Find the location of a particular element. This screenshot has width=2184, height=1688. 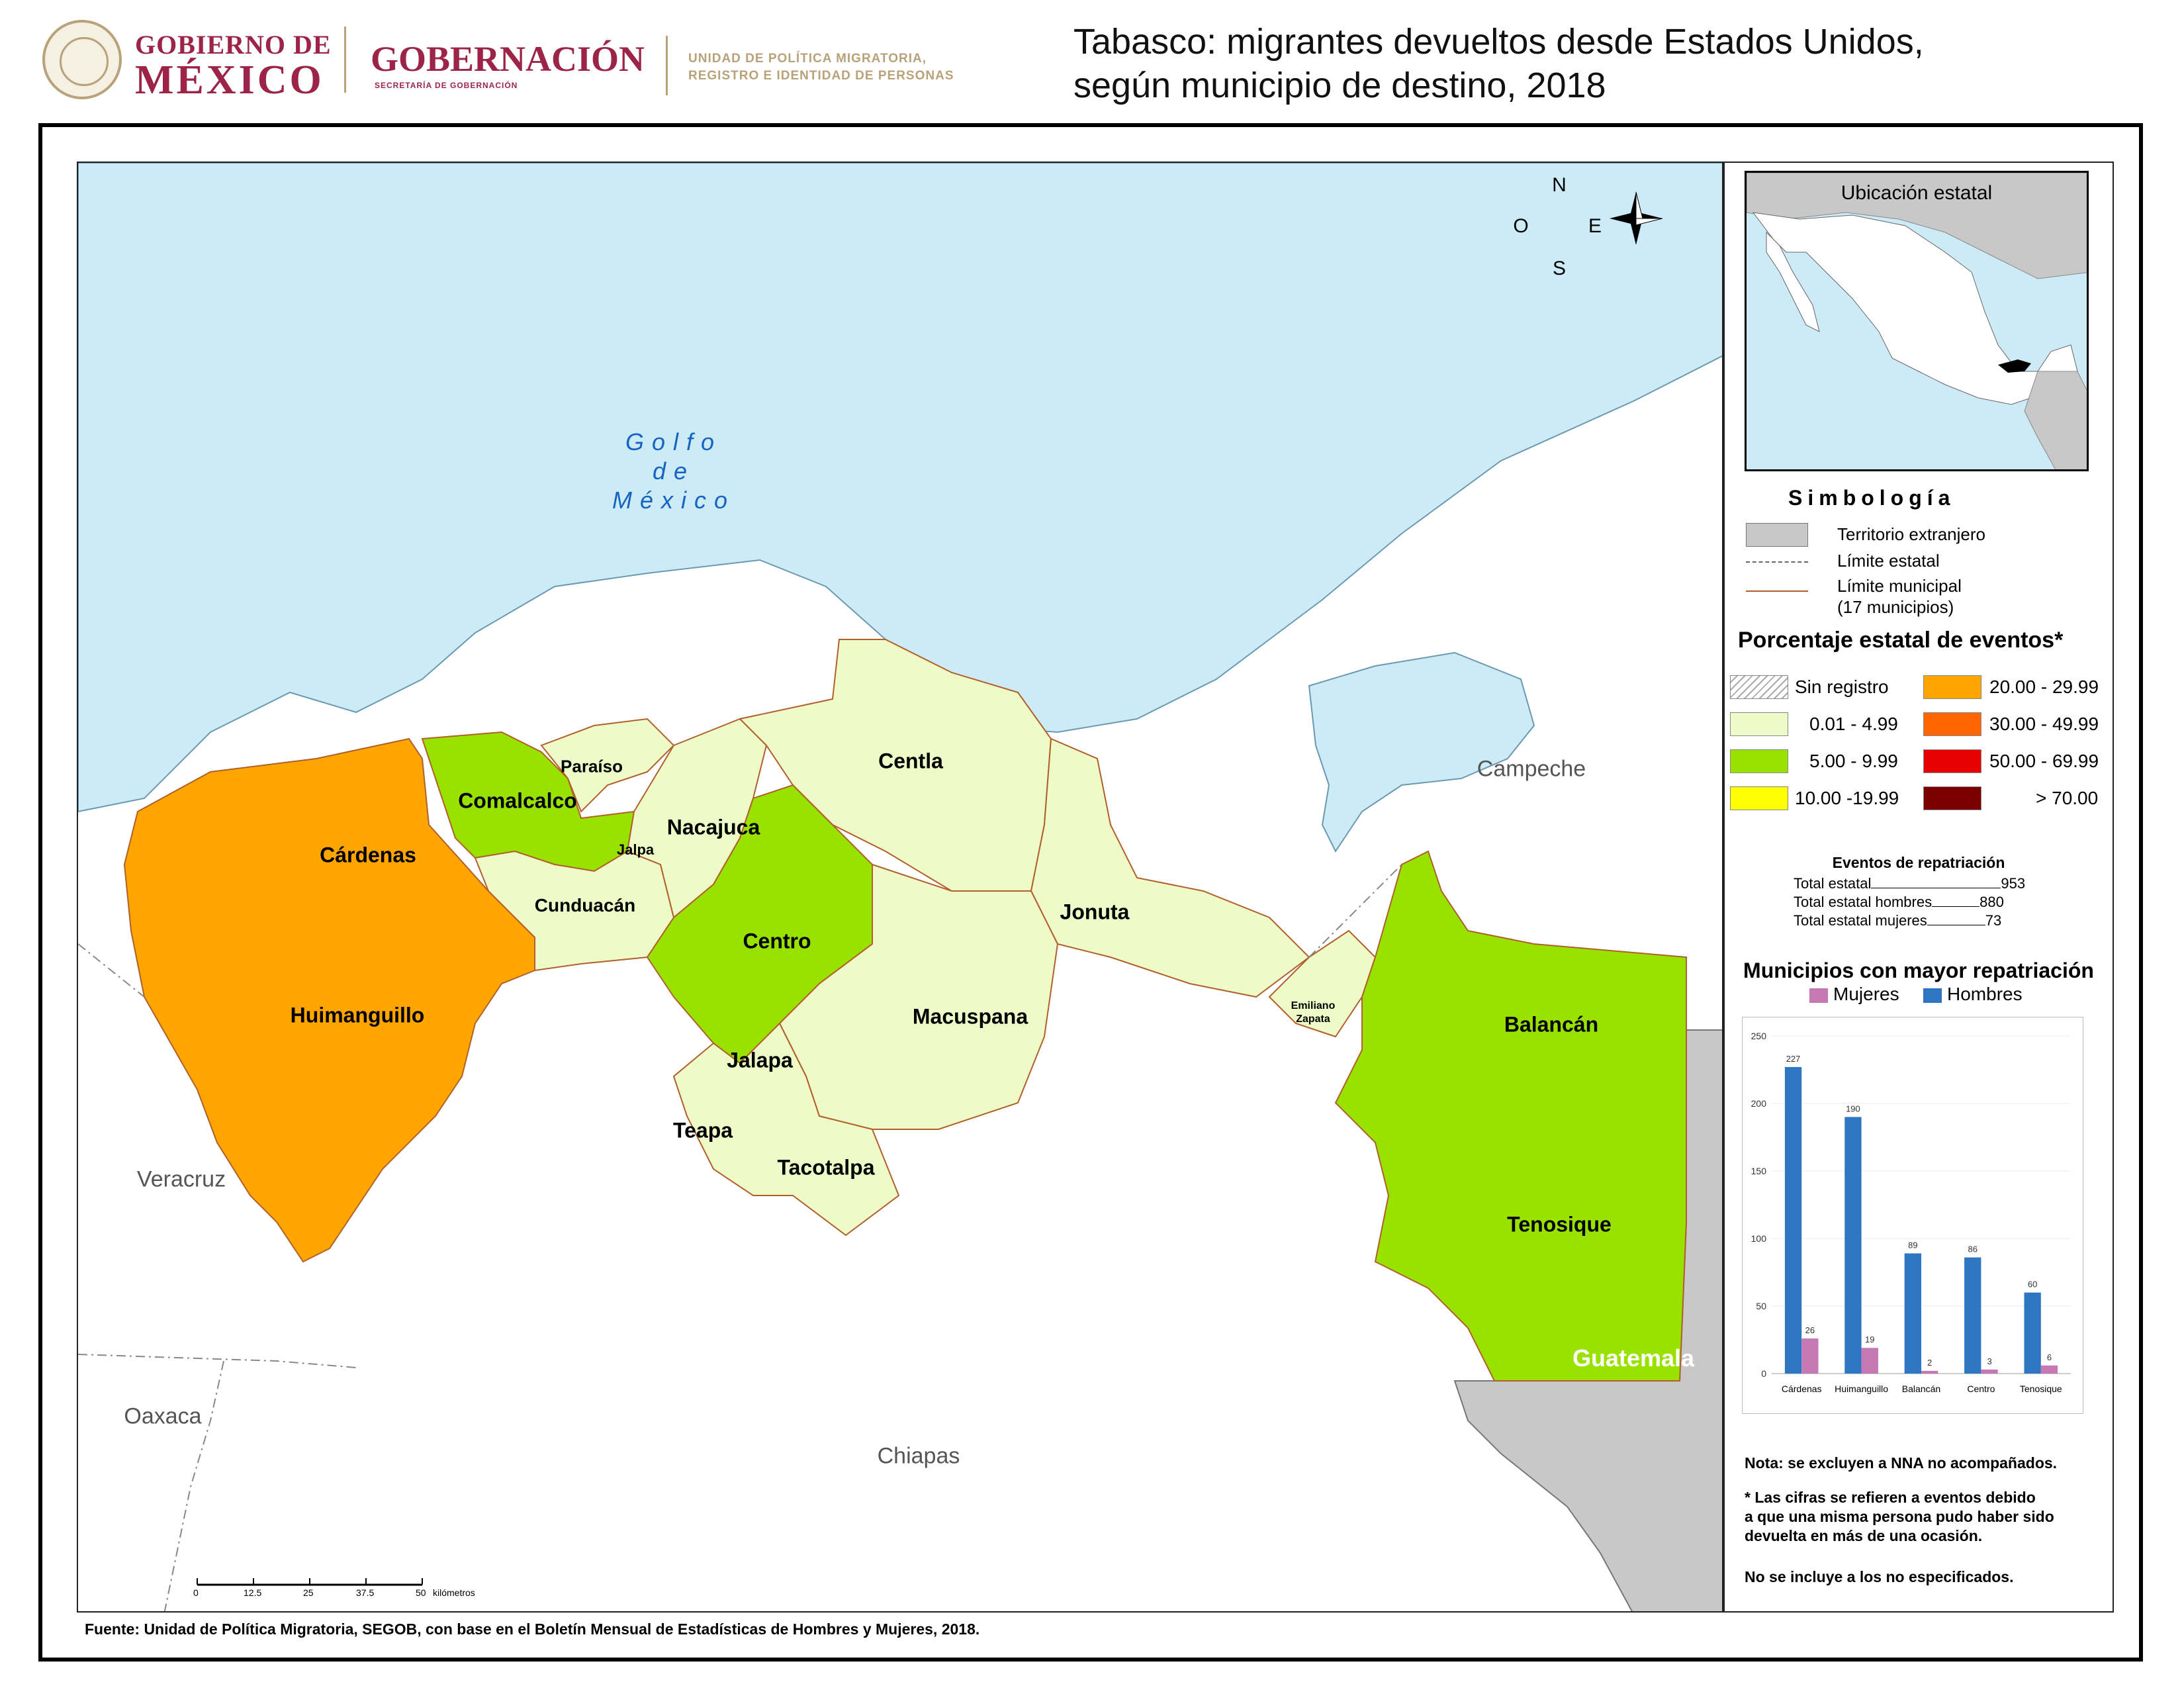

y-tick-label: 250 is located at coordinates (1759, 1036).